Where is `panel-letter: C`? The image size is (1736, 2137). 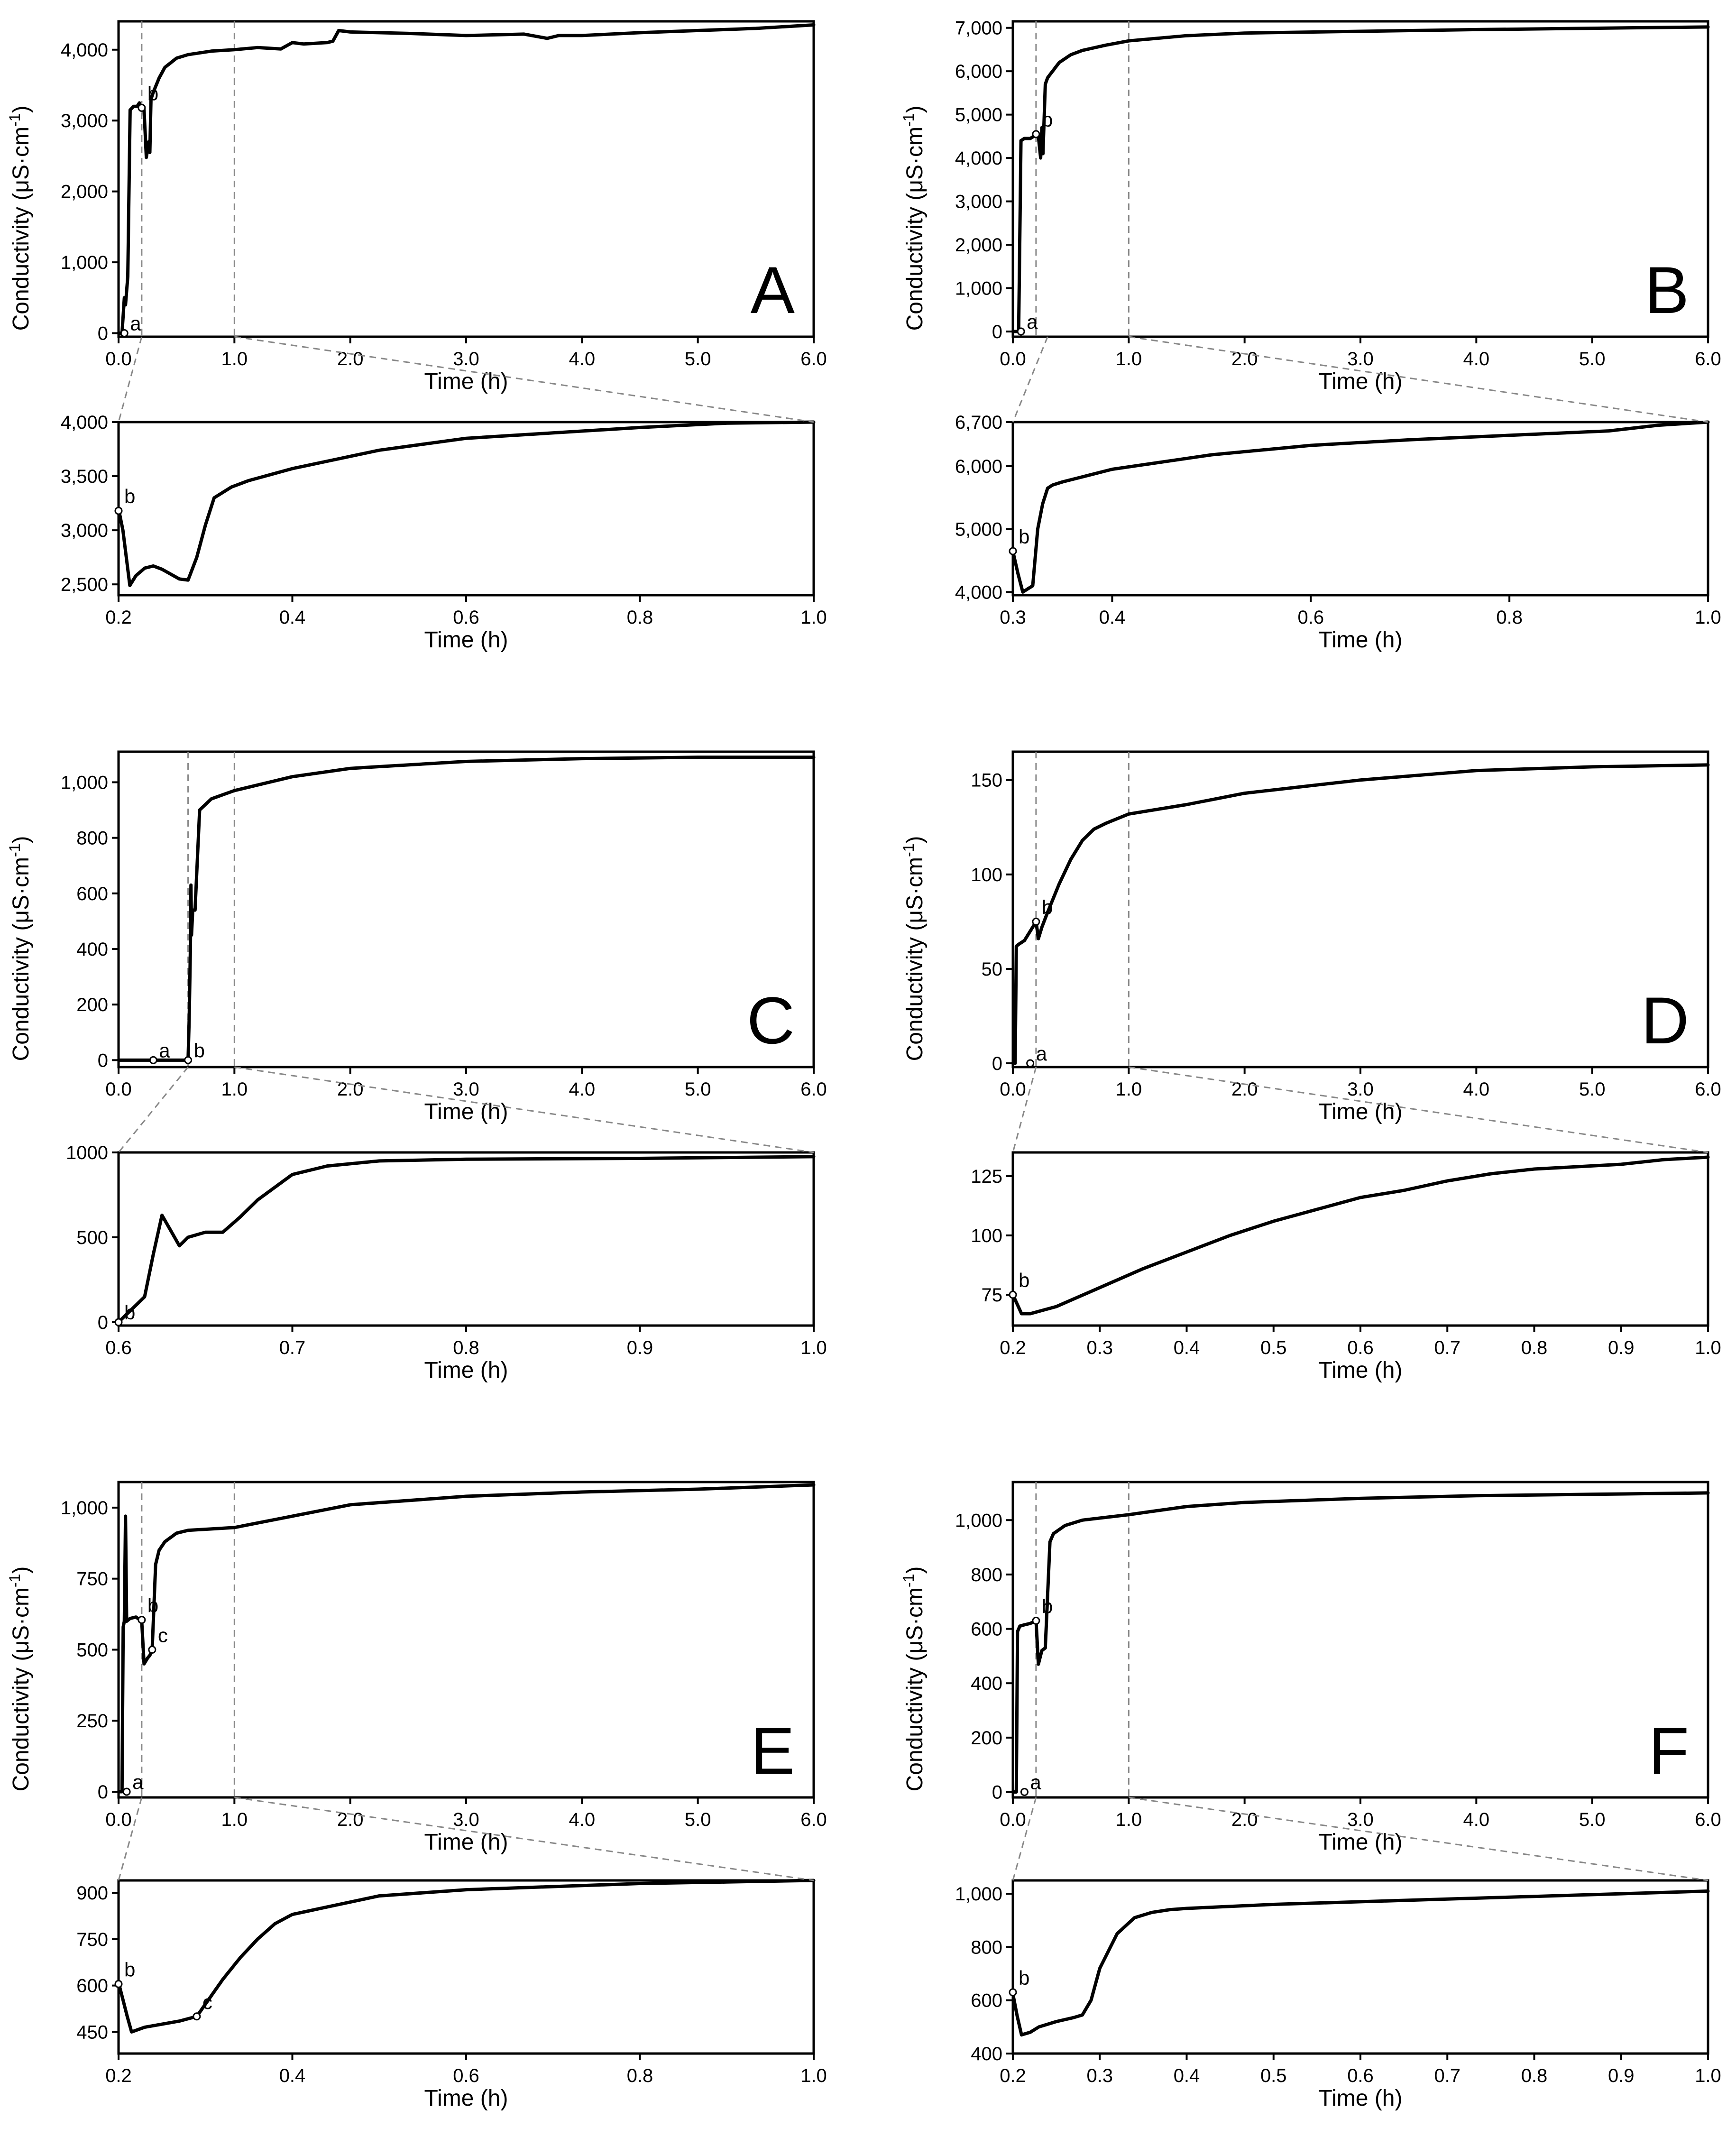 panel-letter: C is located at coordinates (771, 1020).